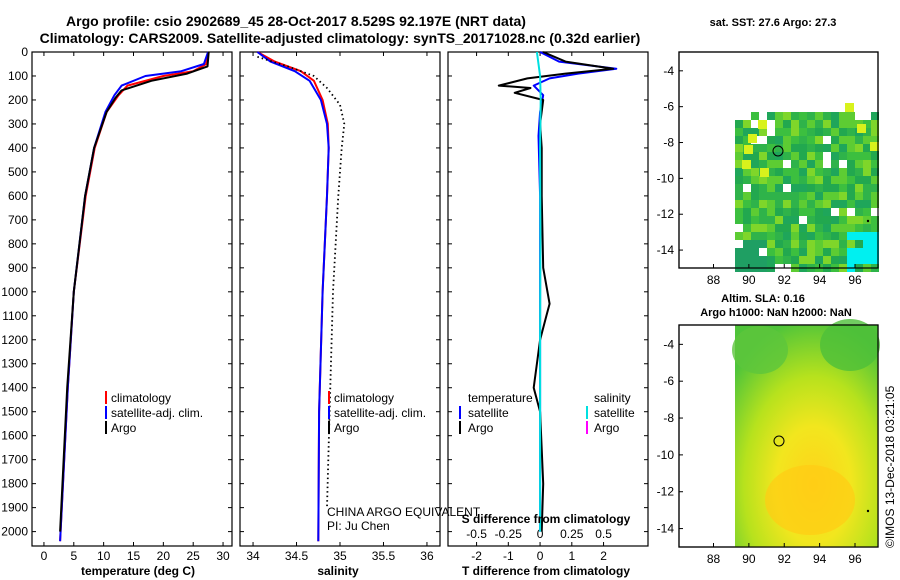 The height and width of the screenshot is (580, 900). What do you see at coordinates (668, 344) in the screenshot?
I see `map-lat-label: -4` at bounding box center [668, 344].